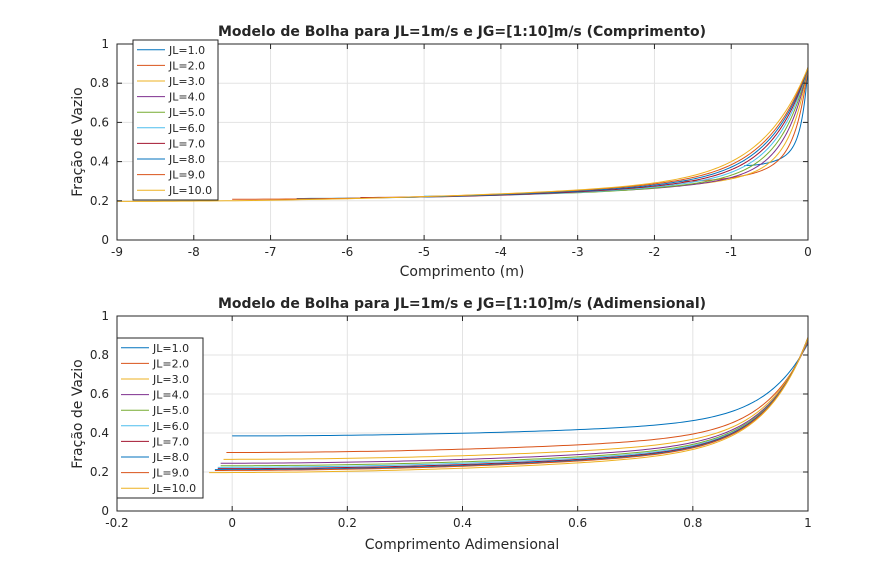 The height and width of the screenshot is (579, 893). Describe the element at coordinates (577, 523) in the screenshot. I see `x-tick-label: 0.6` at that location.